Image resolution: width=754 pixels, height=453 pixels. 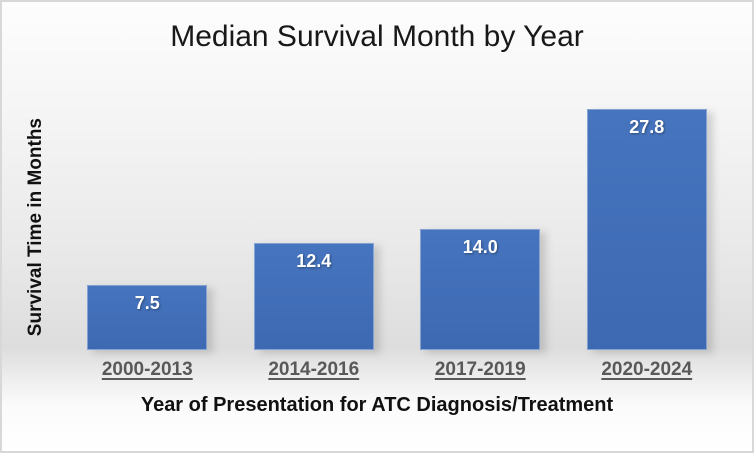 I want to click on y-axis-title: Survival Time in Months, so click(x=36, y=227).